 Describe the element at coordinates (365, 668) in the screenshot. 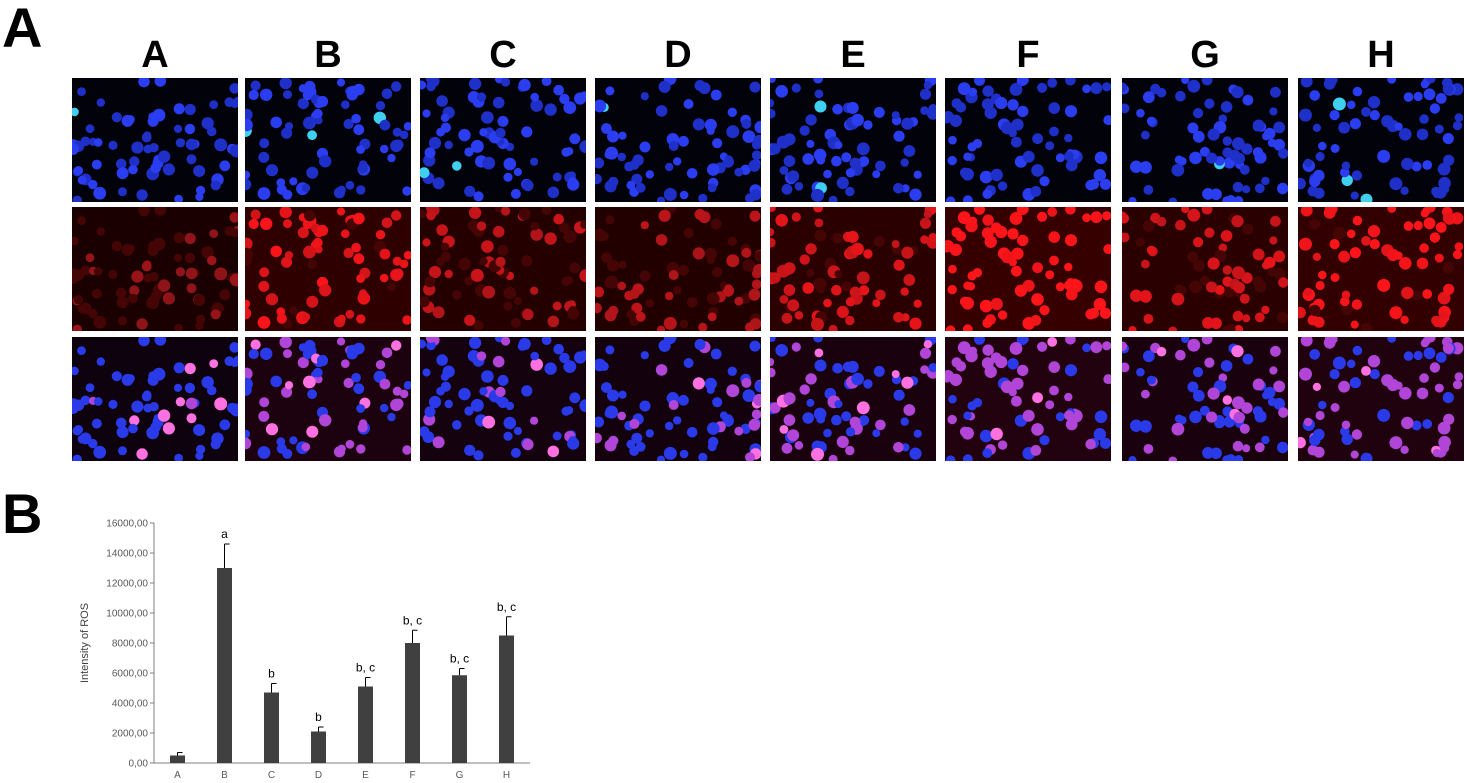

I see `significance-label-e: b, c` at that location.